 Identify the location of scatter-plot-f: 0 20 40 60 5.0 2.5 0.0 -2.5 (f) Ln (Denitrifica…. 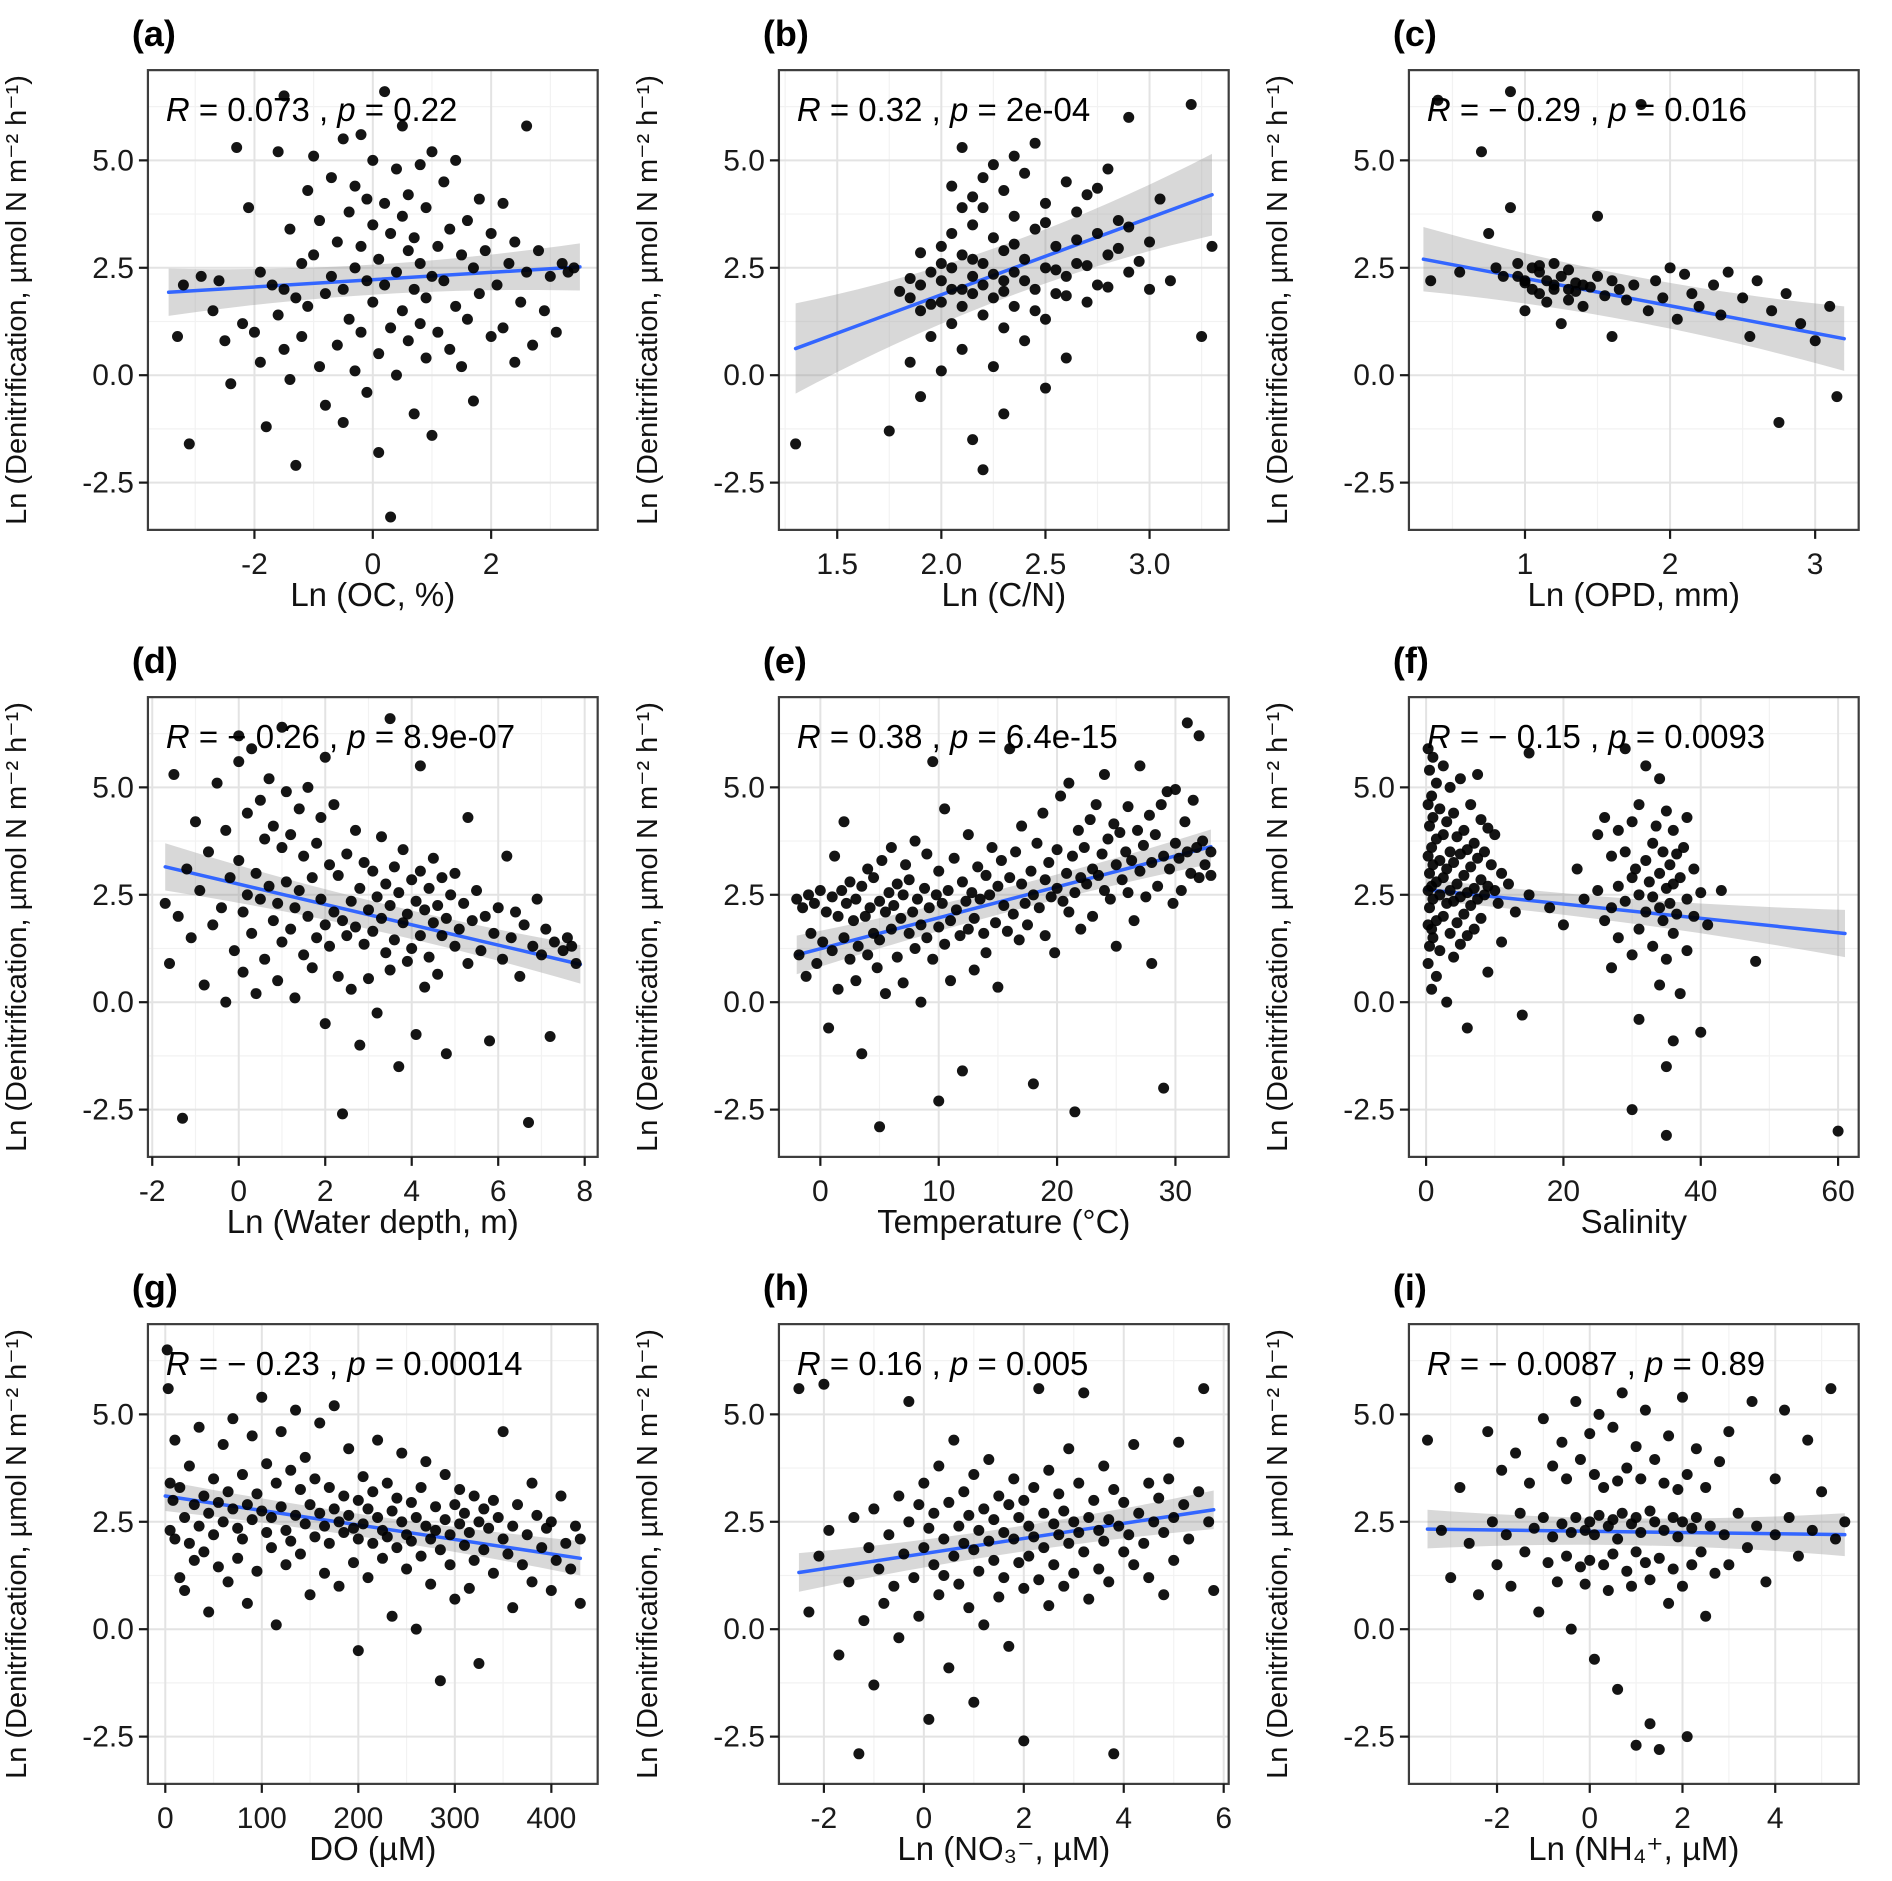
(1561, 940).